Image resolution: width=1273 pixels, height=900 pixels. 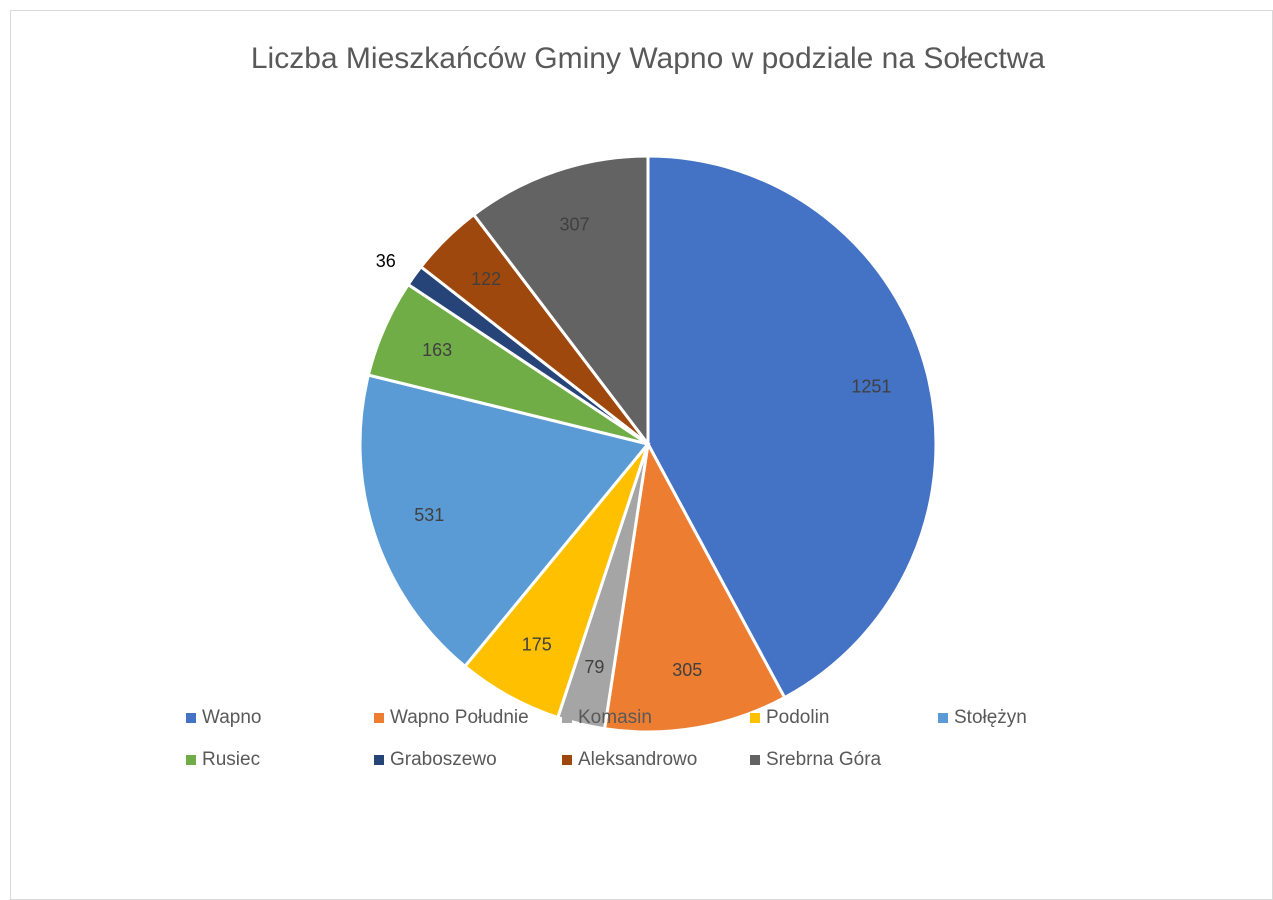 What do you see at coordinates (824, 759) in the screenshot?
I see `legend-label: Srebrna Góra` at bounding box center [824, 759].